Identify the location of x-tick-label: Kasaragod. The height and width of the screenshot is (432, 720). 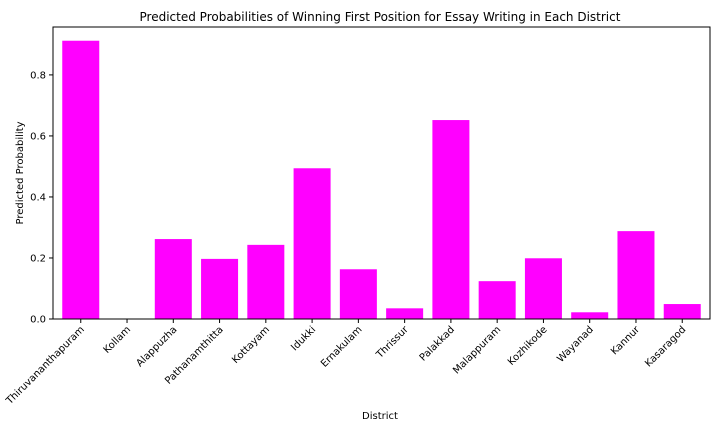
(665, 346).